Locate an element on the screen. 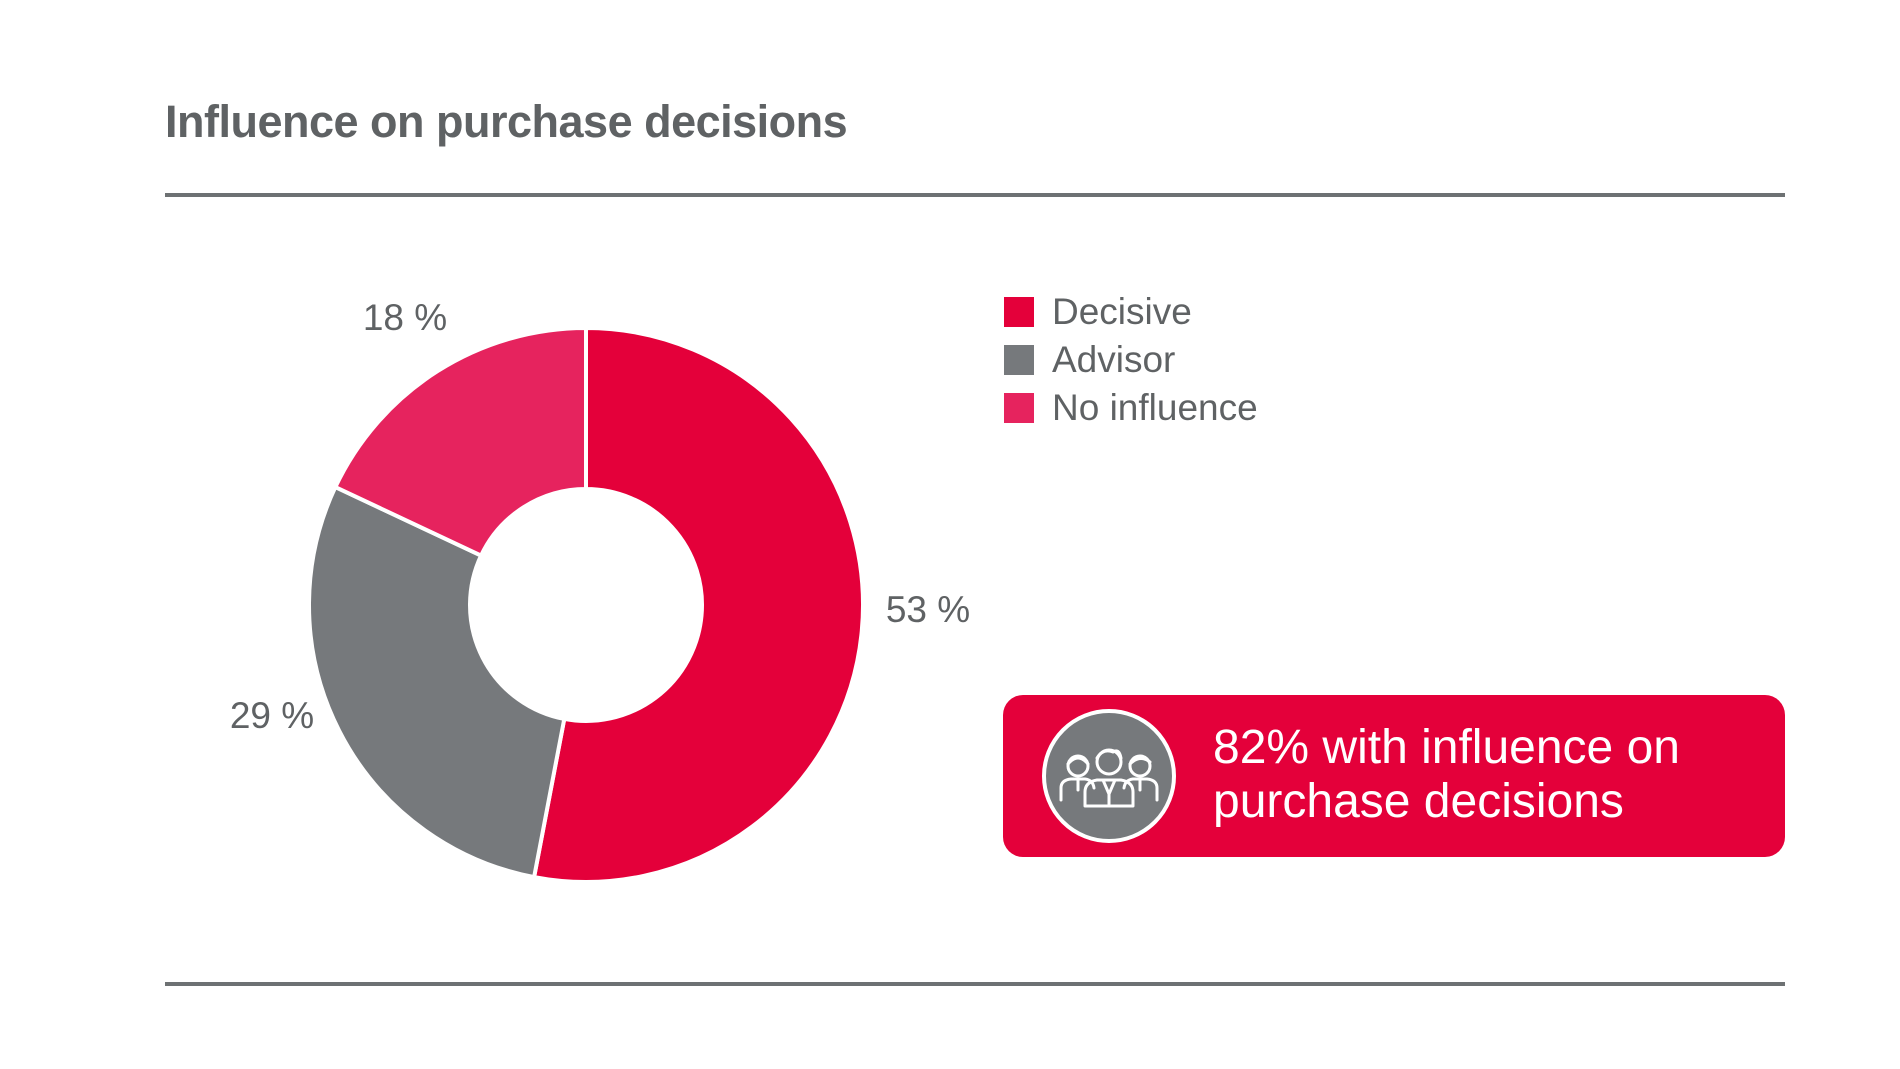  legend-label-advisor: Advisor is located at coordinates (1114, 359).